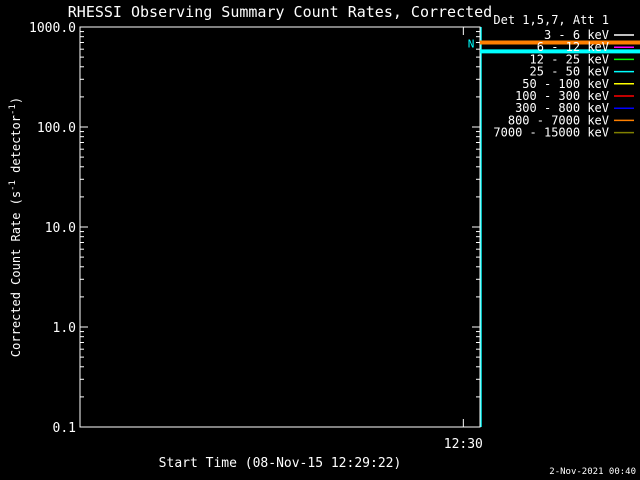  What do you see at coordinates (64, 328) in the screenshot?
I see `y-tick-label: 1.0` at bounding box center [64, 328].